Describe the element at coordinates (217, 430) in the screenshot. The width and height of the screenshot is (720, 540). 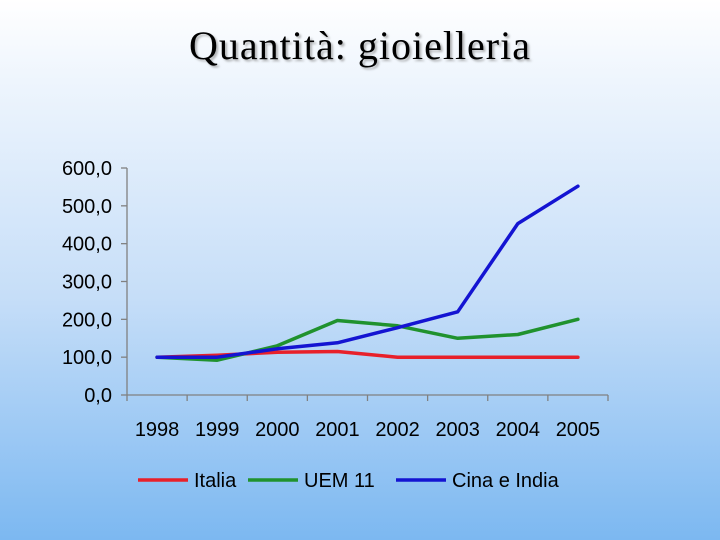
I see `x-tick-label: 1999` at that location.